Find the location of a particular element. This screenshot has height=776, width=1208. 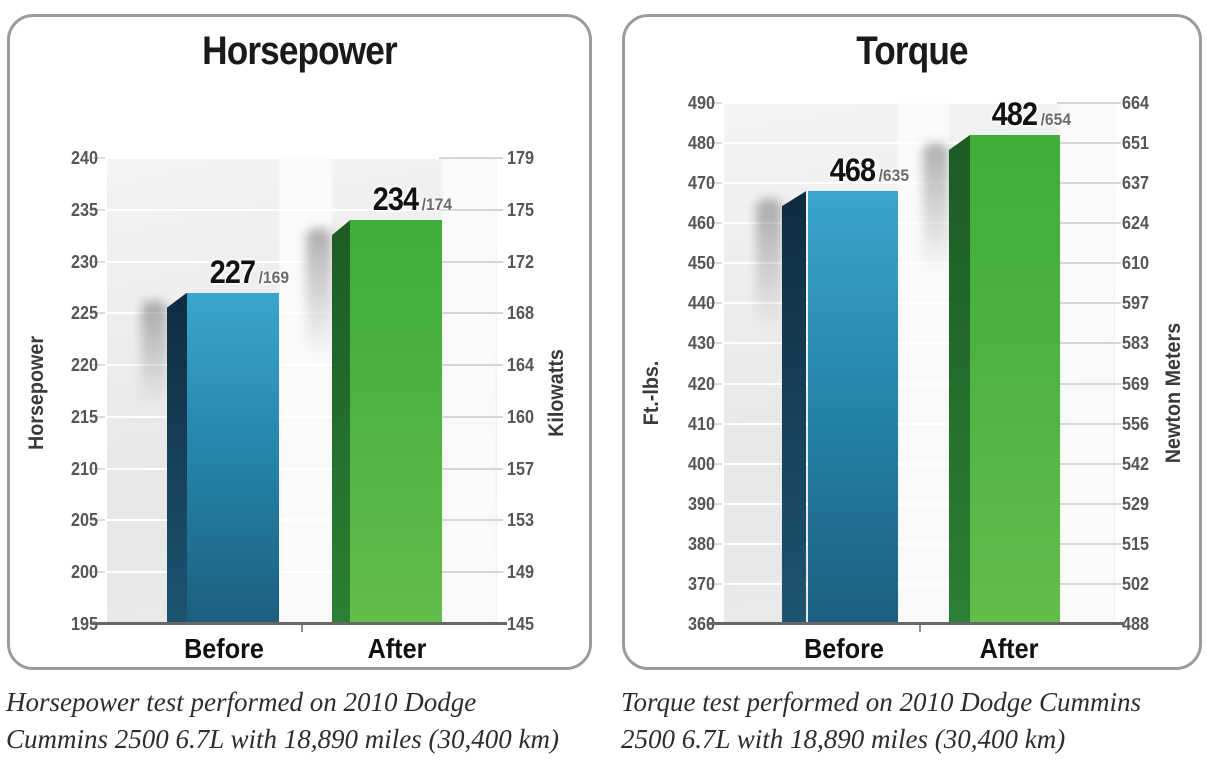

bar-shadow is located at coordinates (936, 208).